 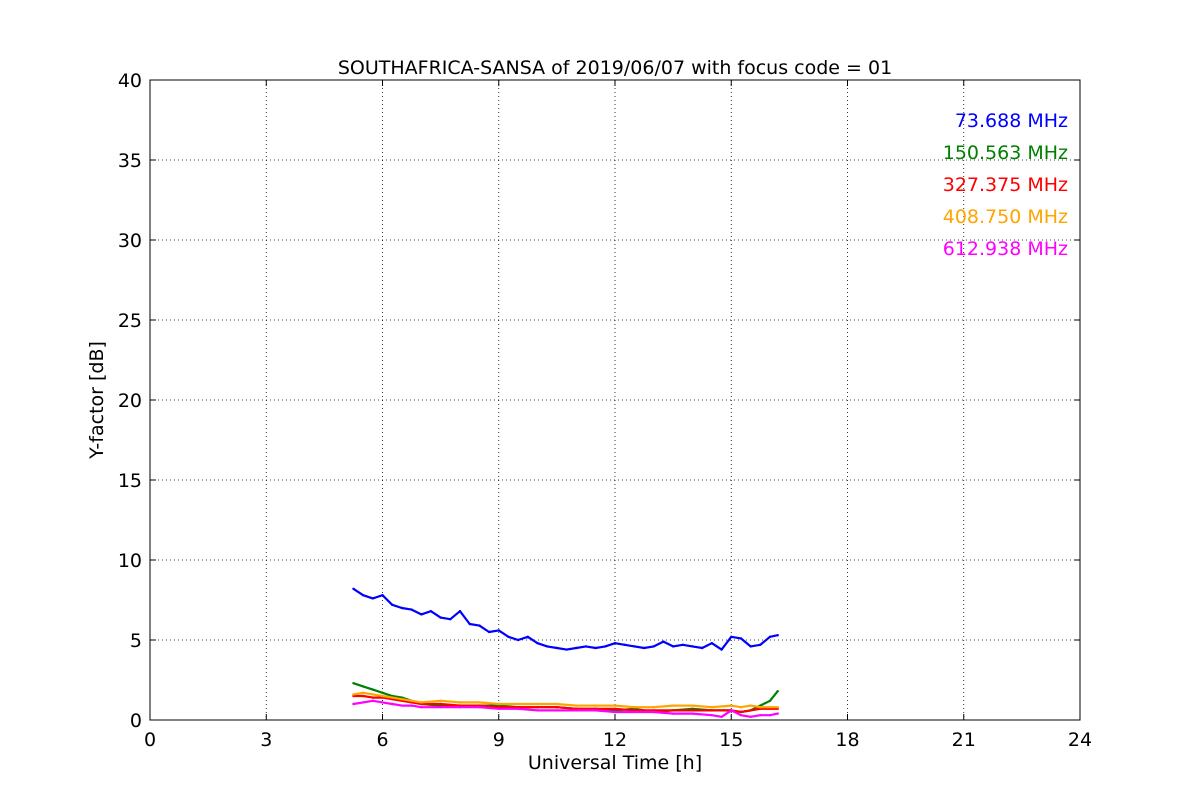 What do you see at coordinates (615, 740) in the screenshot?
I see `x-tick-label: 12` at bounding box center [615, 740].